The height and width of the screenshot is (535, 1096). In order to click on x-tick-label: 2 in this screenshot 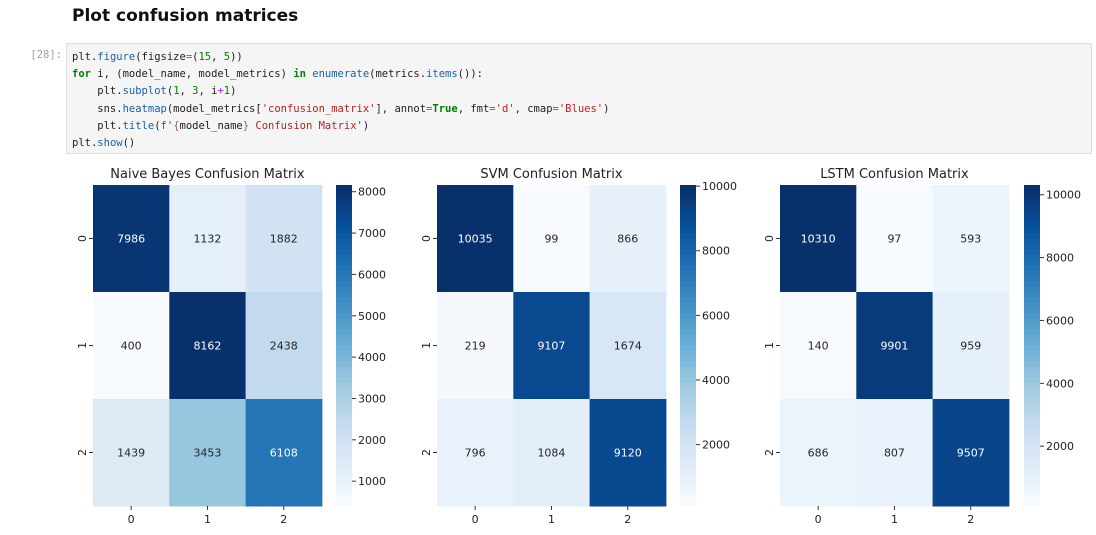, I will do `click(627, 519)`.